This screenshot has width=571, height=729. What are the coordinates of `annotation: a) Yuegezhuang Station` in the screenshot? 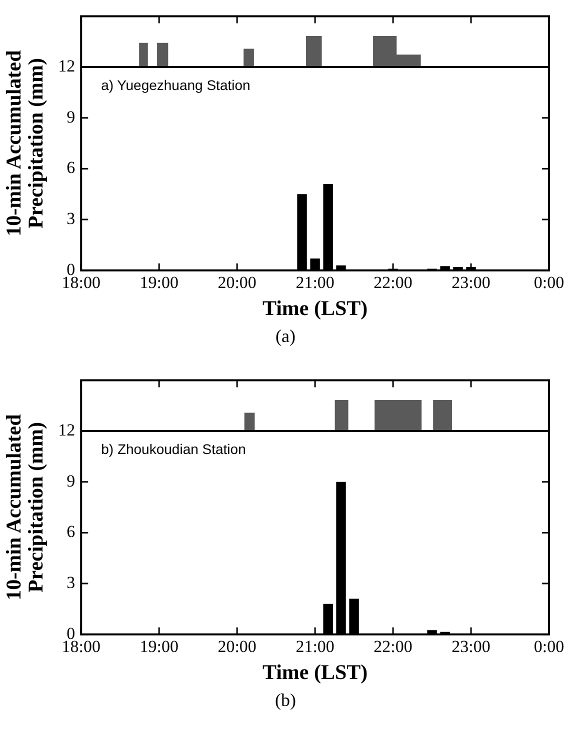 It's located at (175, 84).